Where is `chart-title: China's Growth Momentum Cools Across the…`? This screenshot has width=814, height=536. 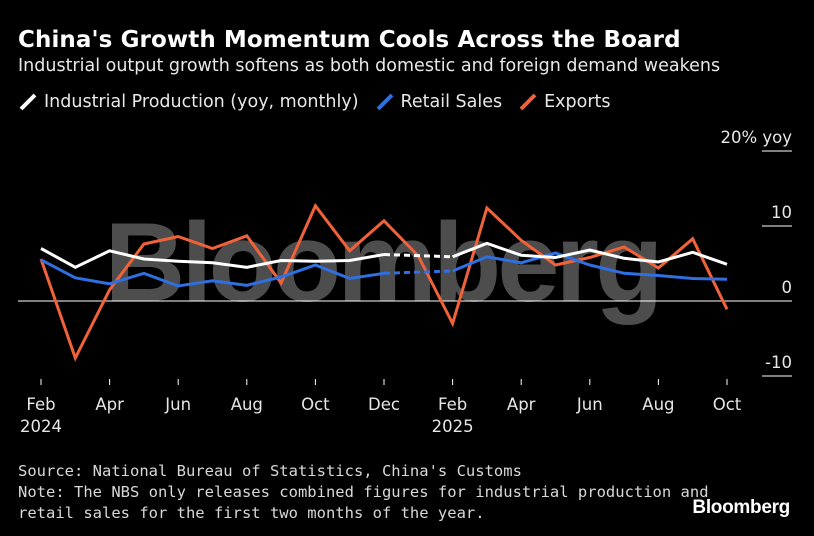
chart-title: China's Growth Momentum Cools Across the… is located at coordinates (349, 40).